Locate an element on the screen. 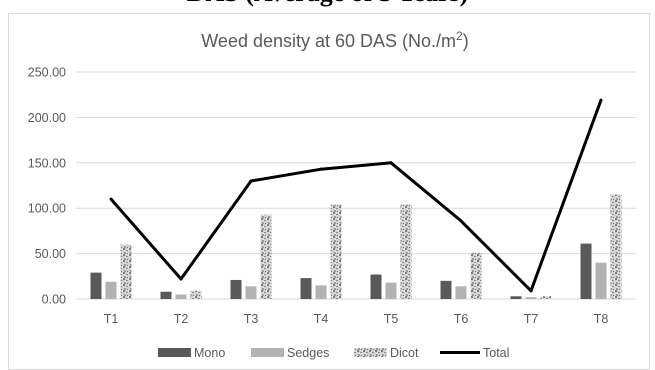  bar-dicot-t3 is located at coordinates (266, 256).